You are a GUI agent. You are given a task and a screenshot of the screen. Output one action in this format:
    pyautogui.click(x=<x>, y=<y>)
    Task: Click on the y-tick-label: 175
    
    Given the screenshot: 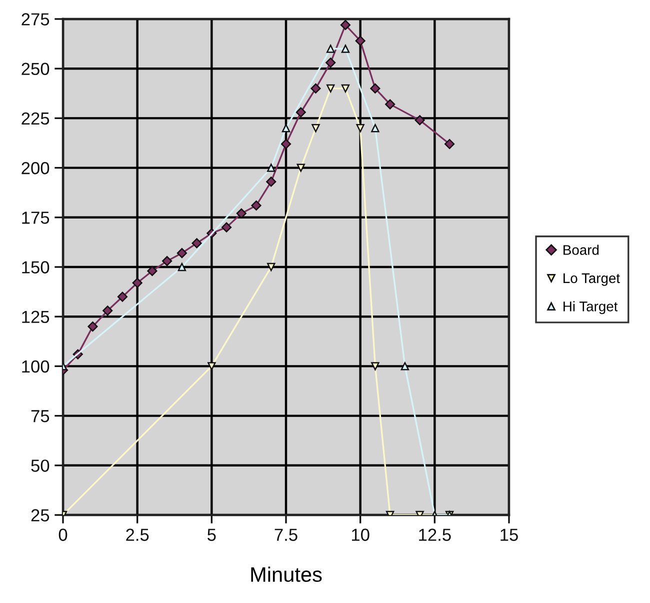 What is the action you would take?
    pyautogui.click(x=36, y=218)
    